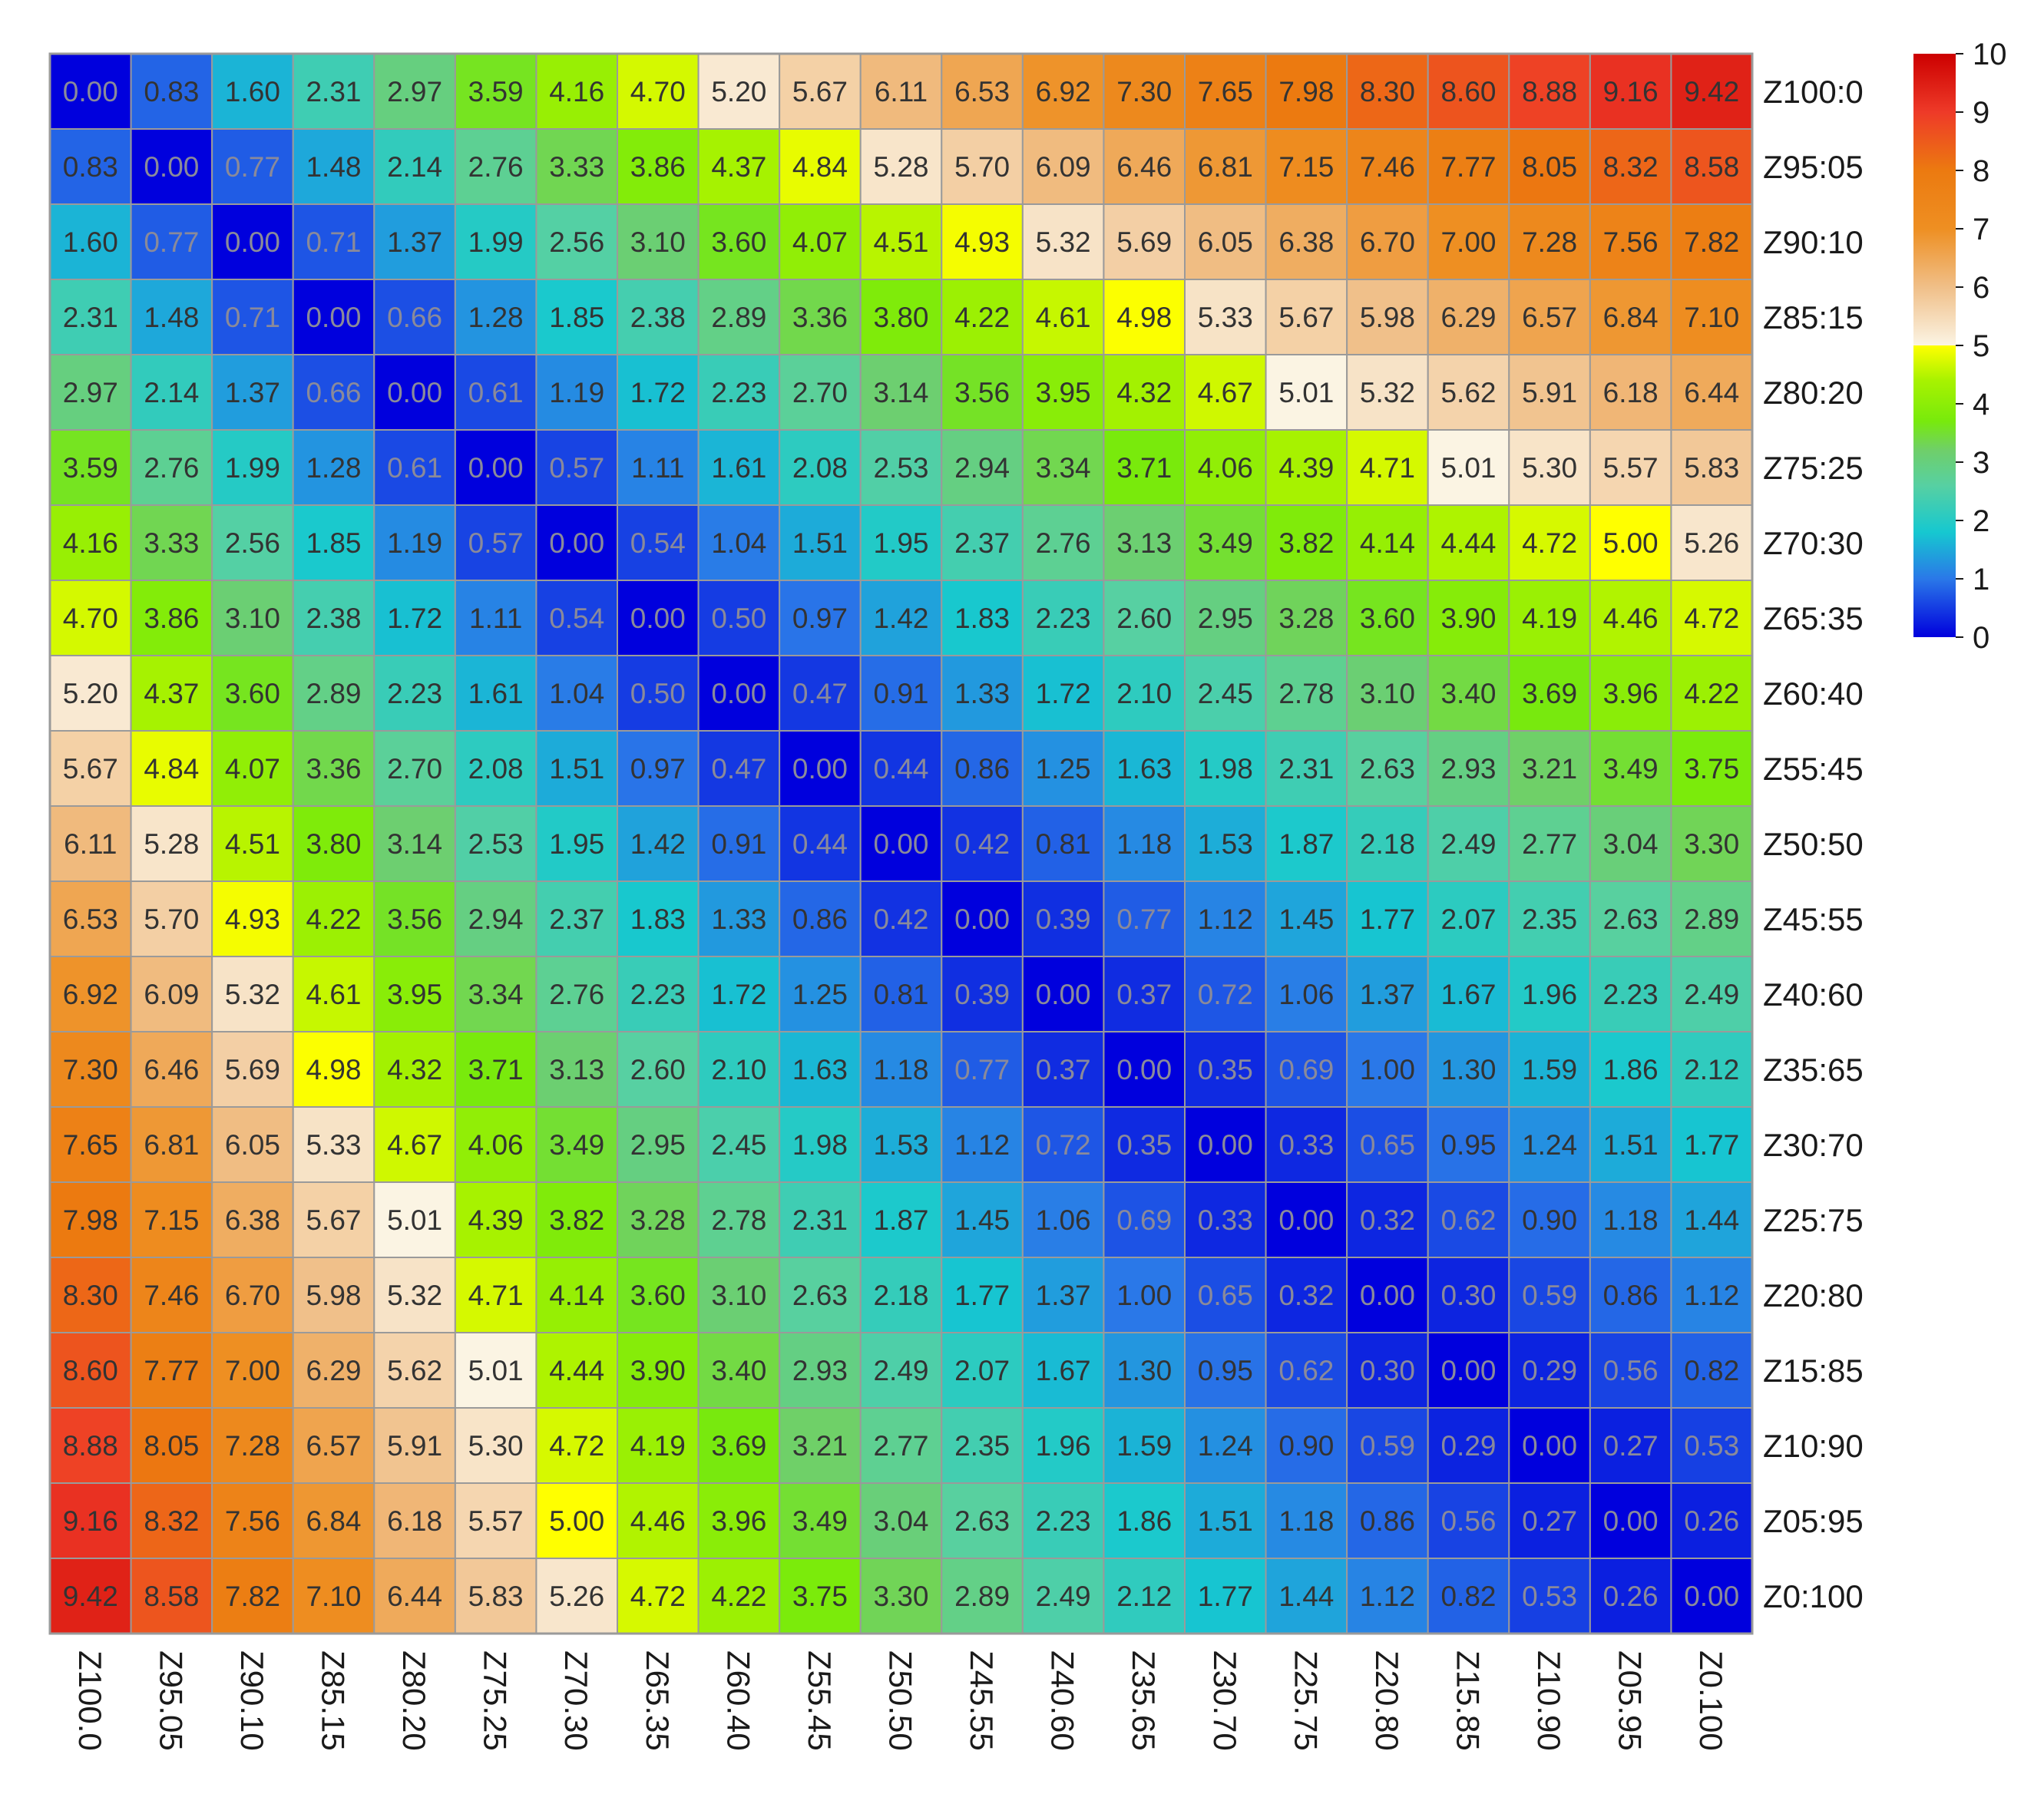 The image size is (2044, 1794). I want to click on cell-value-label: 1.85, so click(333, 543).